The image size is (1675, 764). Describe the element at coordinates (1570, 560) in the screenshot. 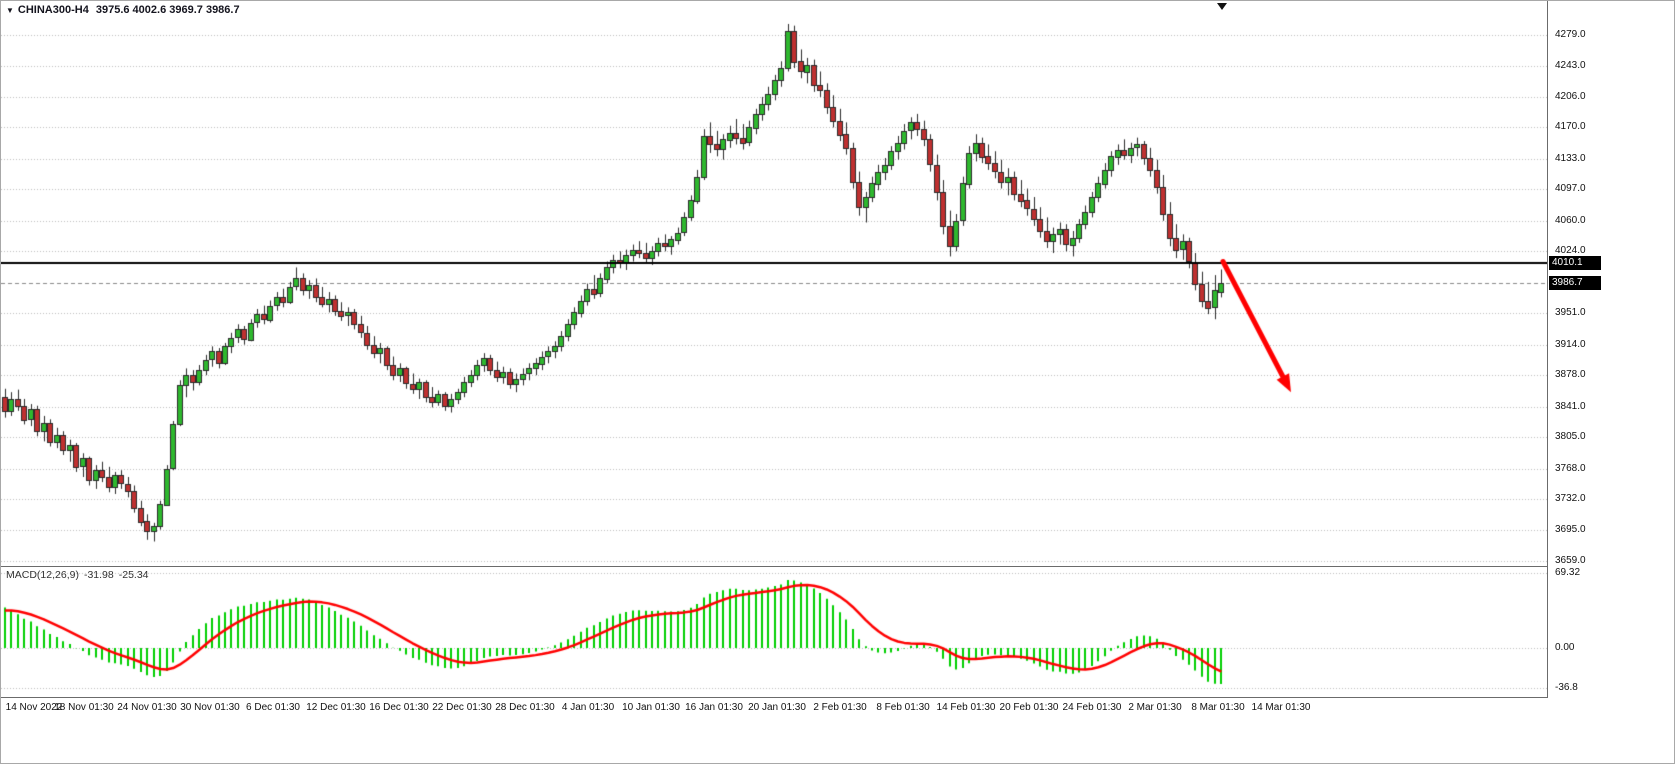

I see `price-tick-label: 3659.0` at that location.